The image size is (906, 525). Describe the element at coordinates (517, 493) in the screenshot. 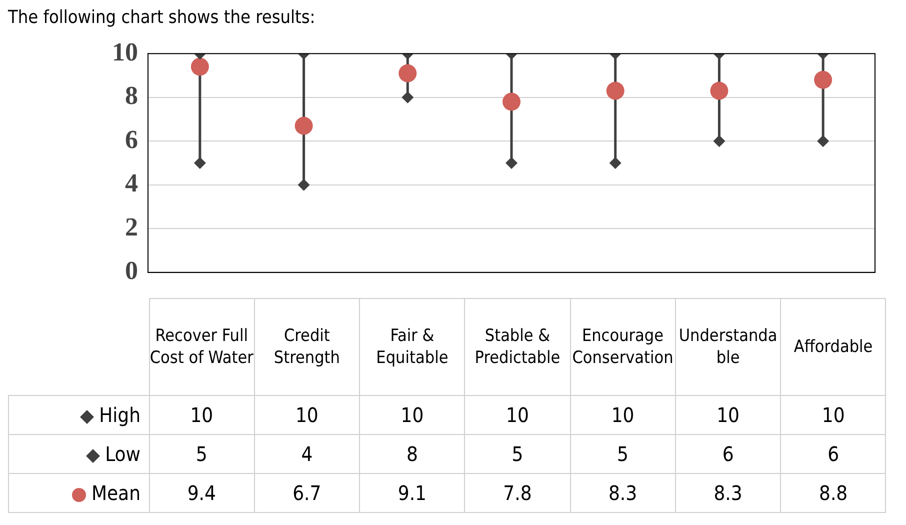

I see `data-label: 7.8` at that location.